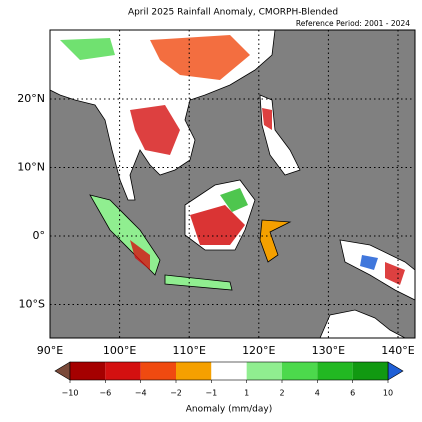 Image resolution: width=422 pixels, height=422 pixels. What do you see at coordinates (317, 393) in the screenshot?
I see `colorbar-tick-label: 4` at bounding box center [317, 393].